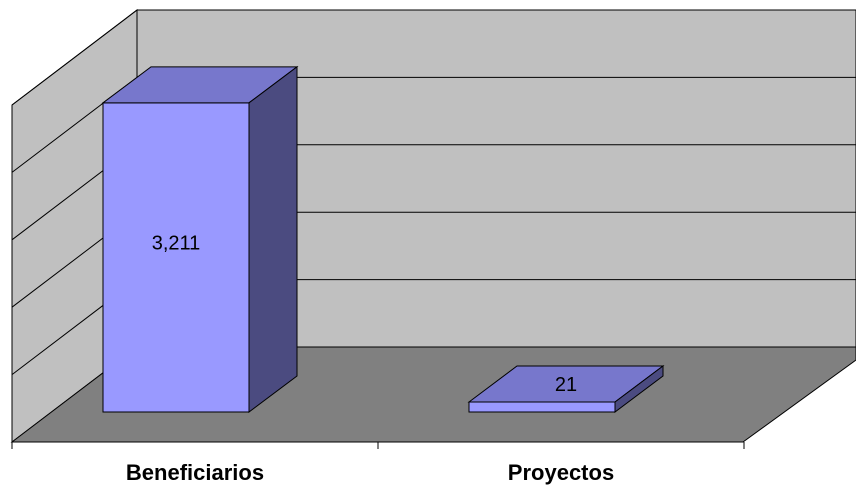  I want to click on x-ticks: Beneficiarios Proyectos, so click(378, 463).